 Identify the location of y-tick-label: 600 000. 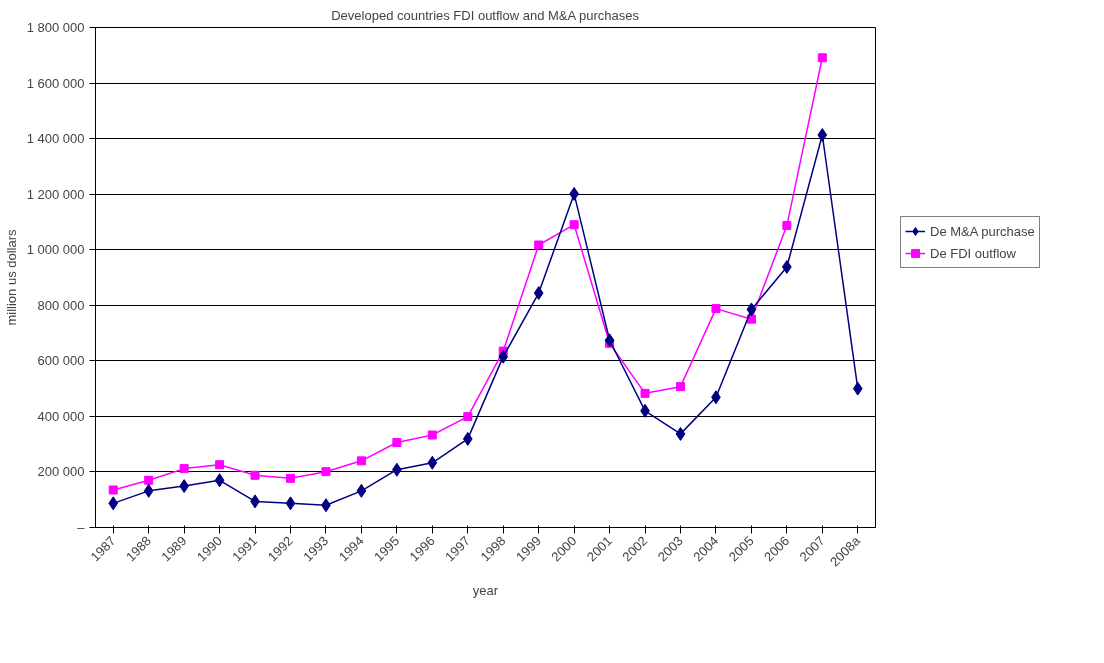
(61, 361).